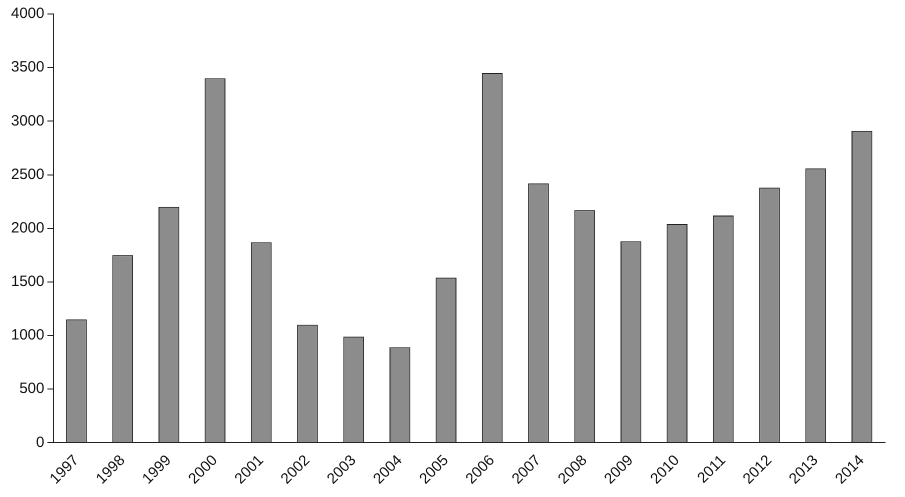  What do you see at coordinates (27, 335) in the screenshot?
I see `y-tick-label: 1000` at bounding box center [27, 335].